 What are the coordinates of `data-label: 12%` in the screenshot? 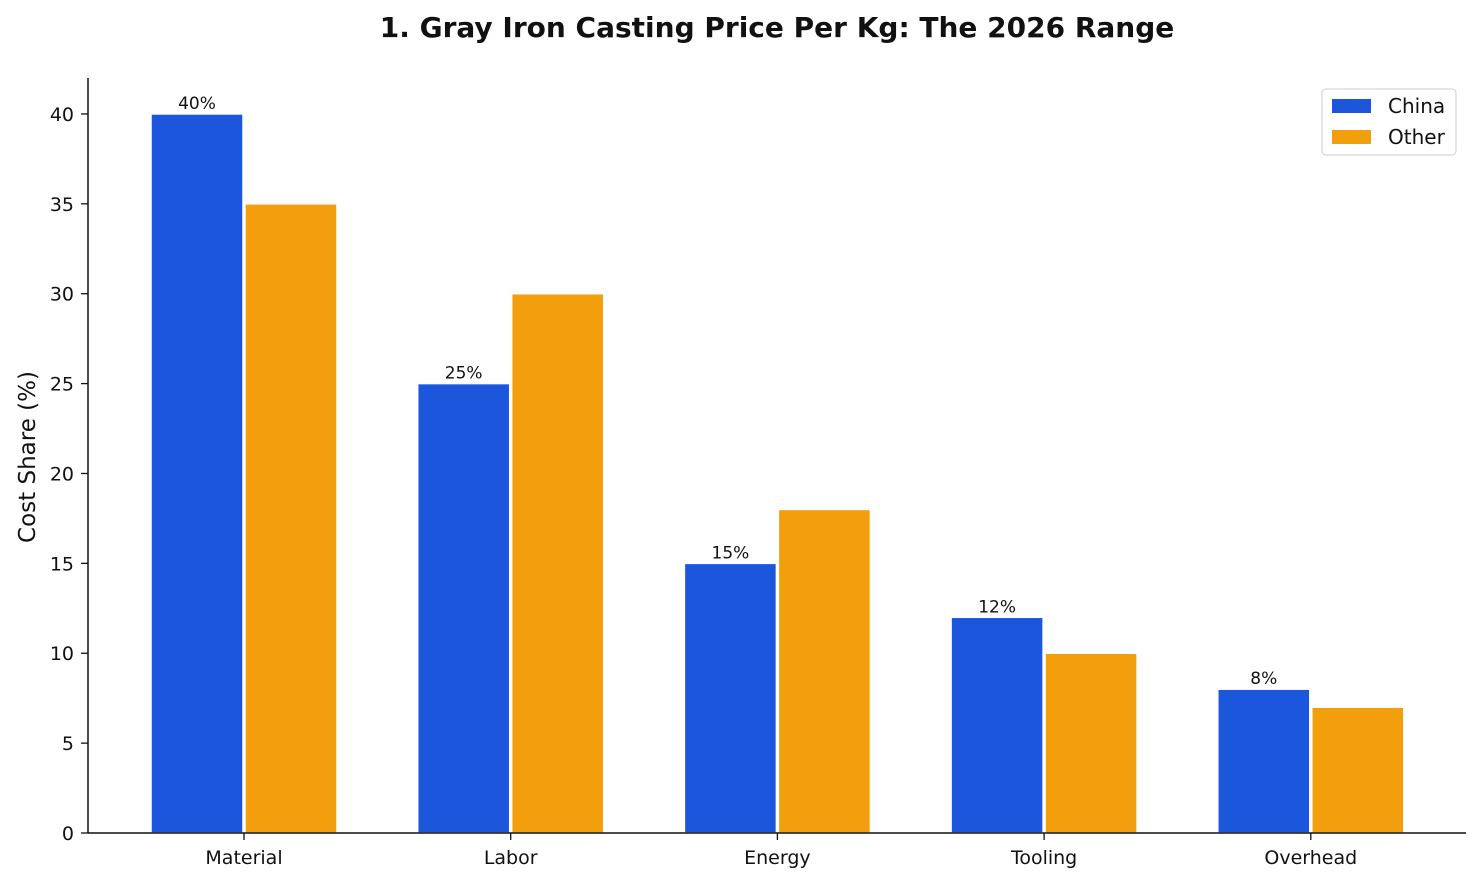 It's located at (997, 607).